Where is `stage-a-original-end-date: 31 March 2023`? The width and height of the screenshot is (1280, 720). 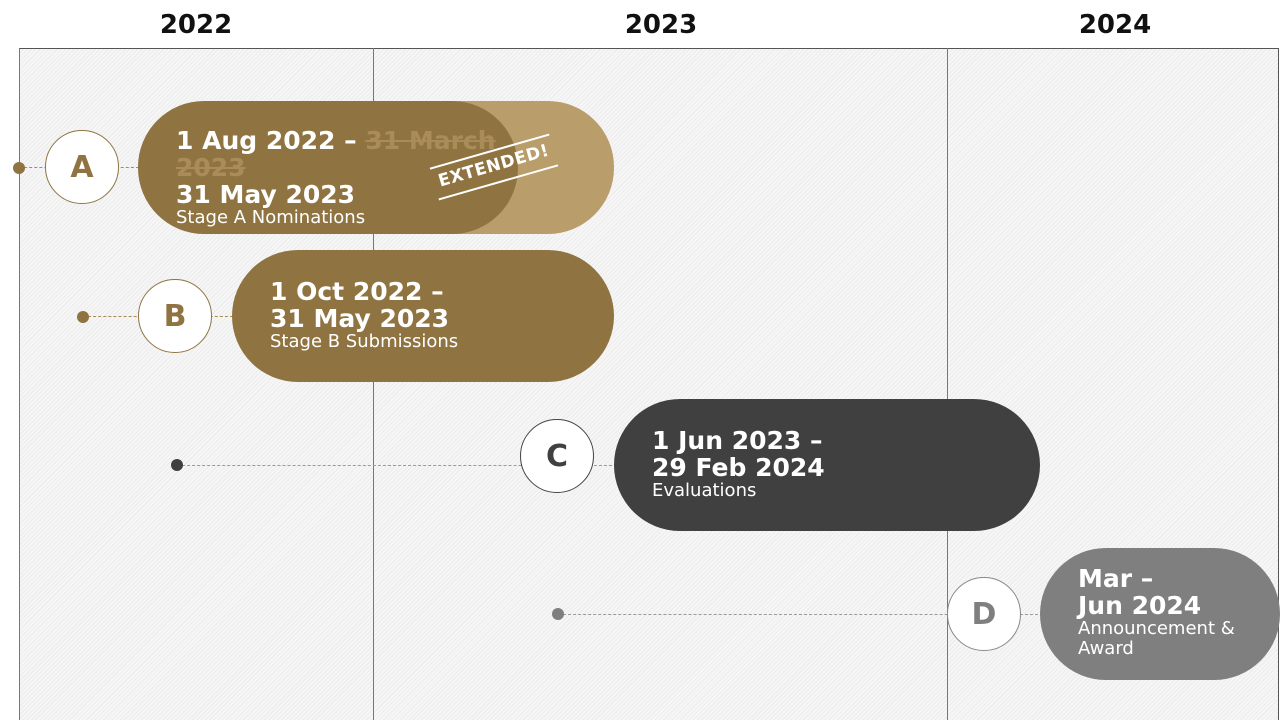
stage-a-original-end-date: 31 March 2023 is located at coordinates (336, 154).